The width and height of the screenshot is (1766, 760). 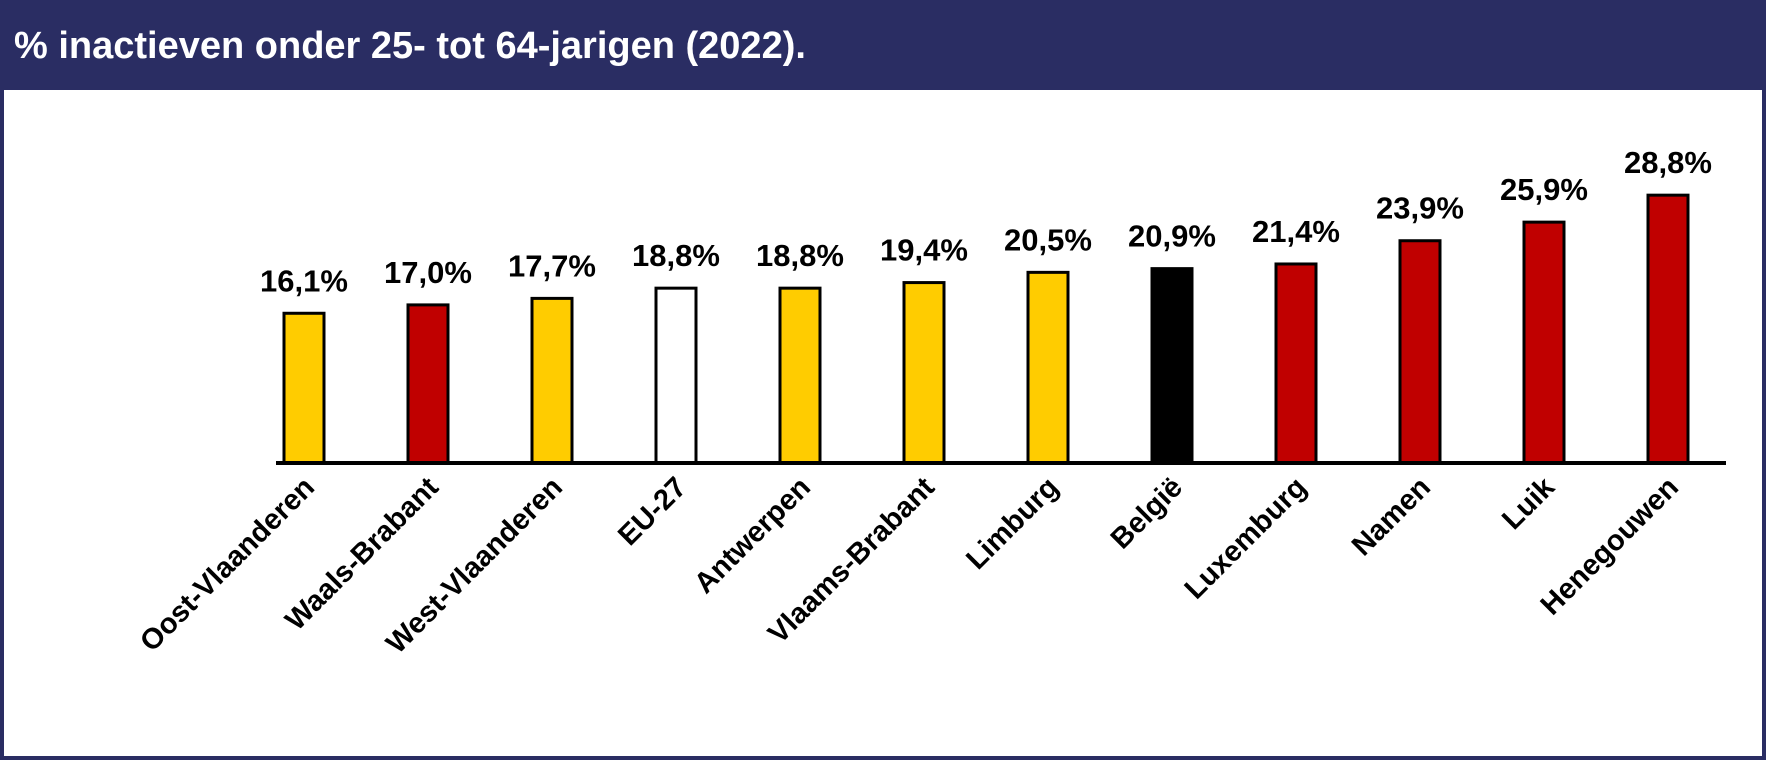 What do you see at coordinates (552, 265) in the screenshot?
I see `value-label: 17,7%` at bounding box center [552, 265].